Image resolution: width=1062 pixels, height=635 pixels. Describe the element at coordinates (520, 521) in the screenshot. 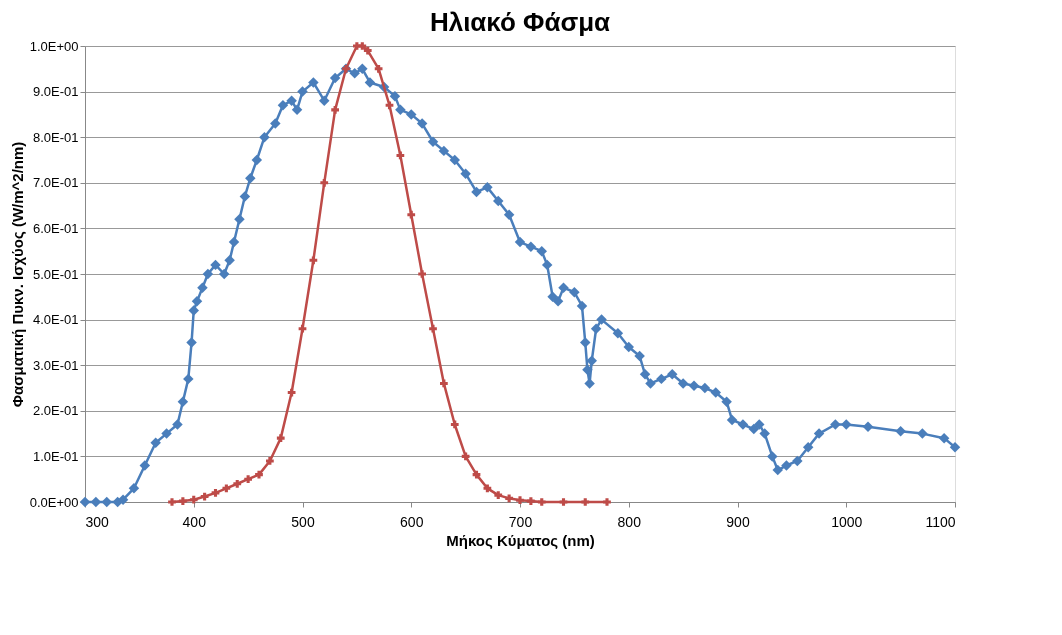

I see `x-tick-label: 700` at that location.